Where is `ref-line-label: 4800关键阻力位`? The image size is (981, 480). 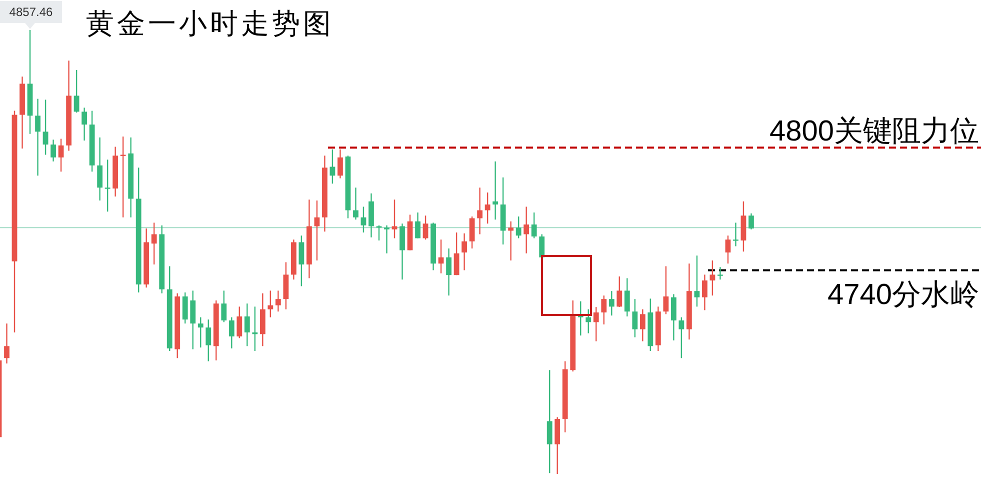 ref-line-label: 4800关键阻力位 is located at coordinates (874, 132).